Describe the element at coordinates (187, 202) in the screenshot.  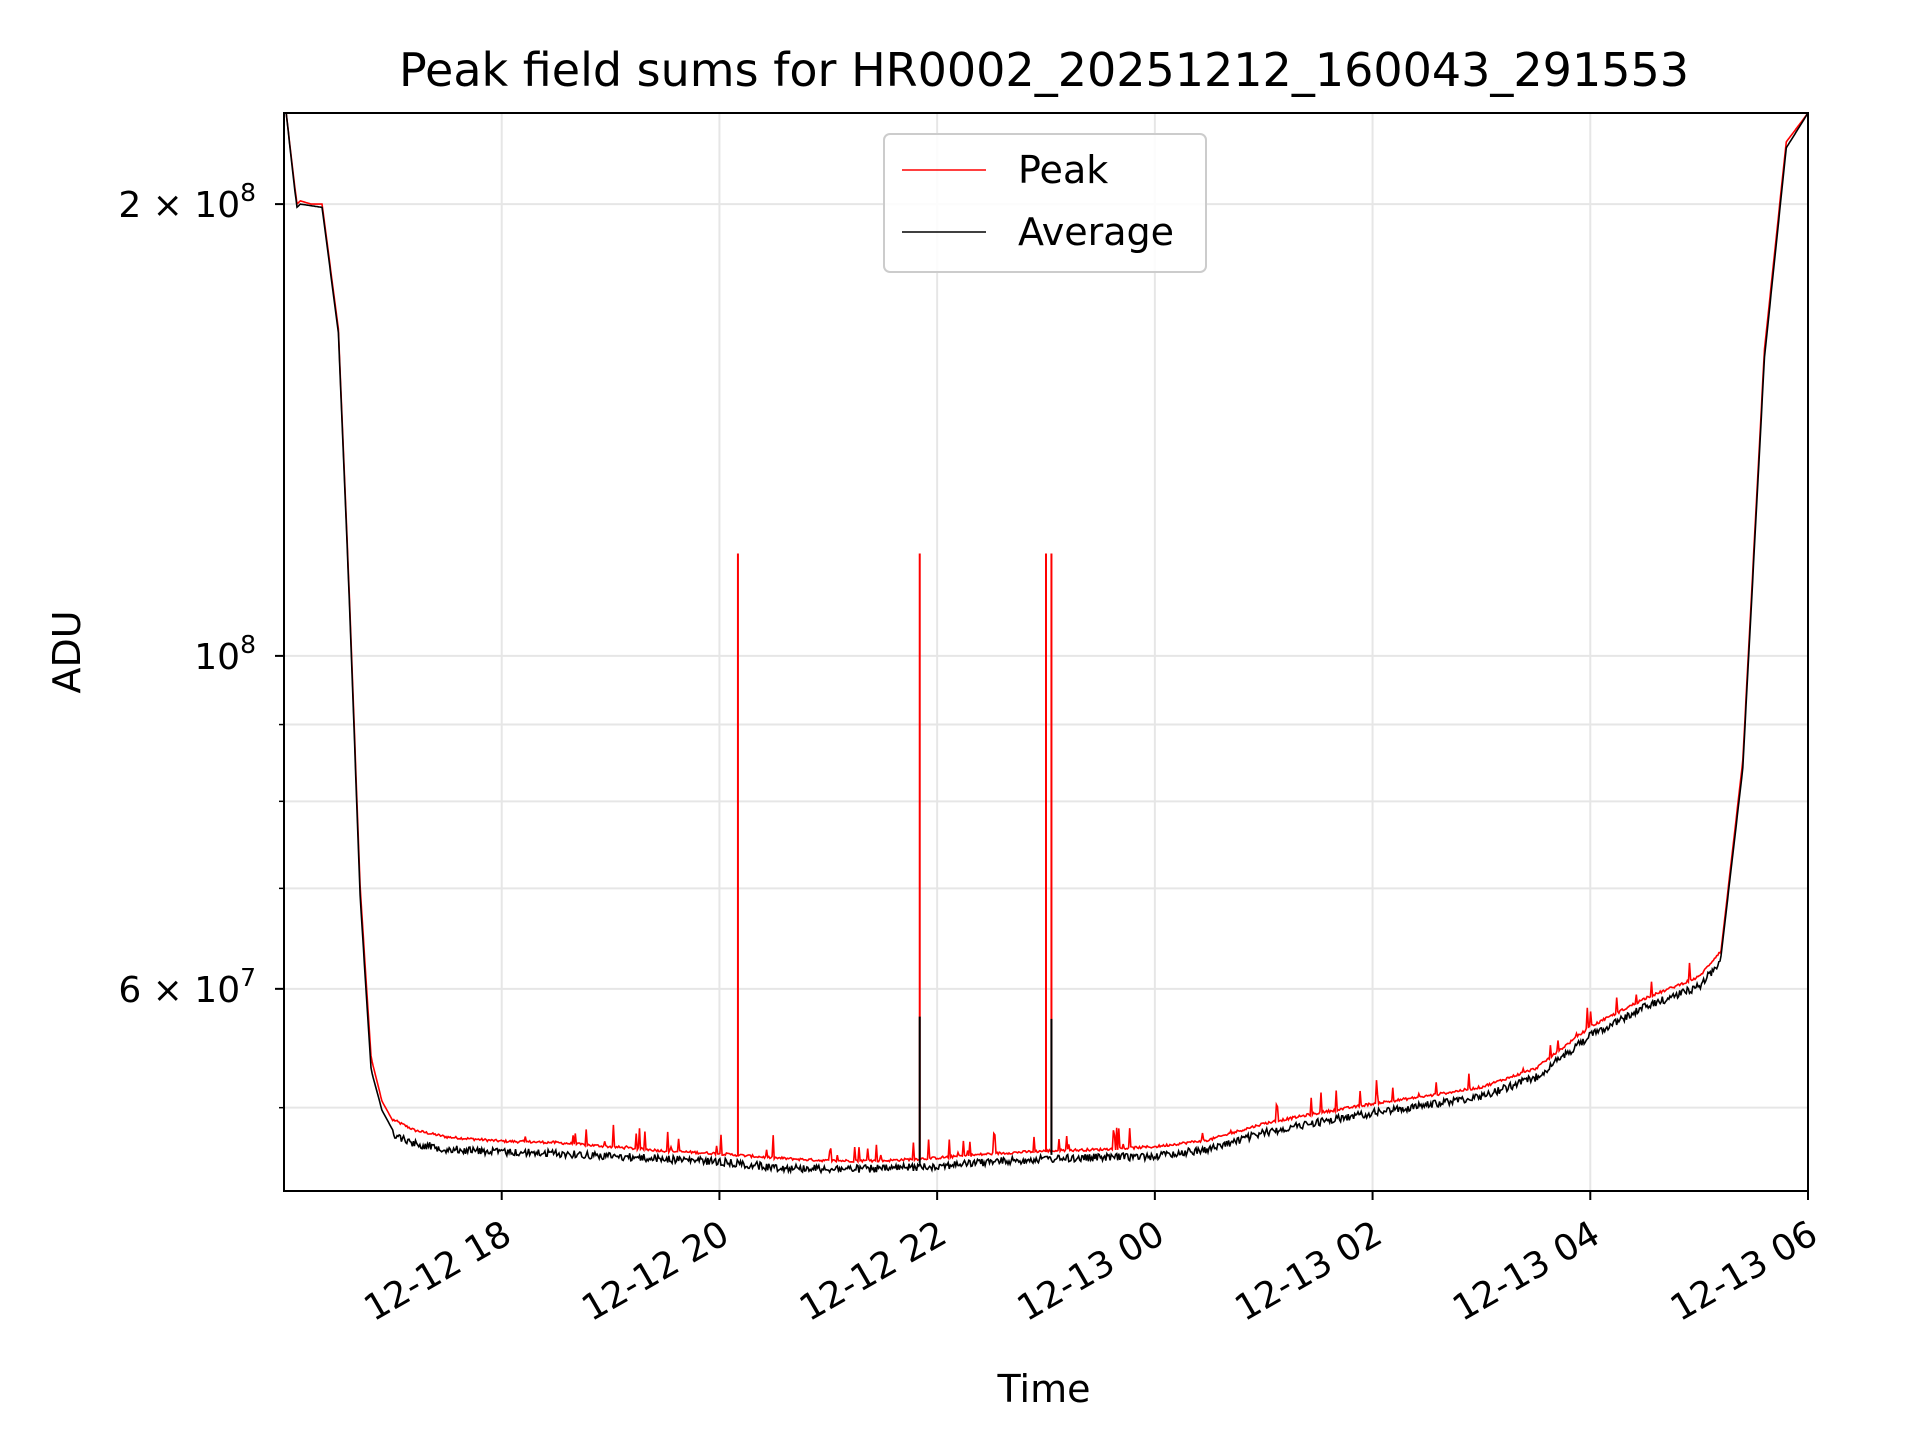
I see `y-tick-label: 2 × 108` at that location.